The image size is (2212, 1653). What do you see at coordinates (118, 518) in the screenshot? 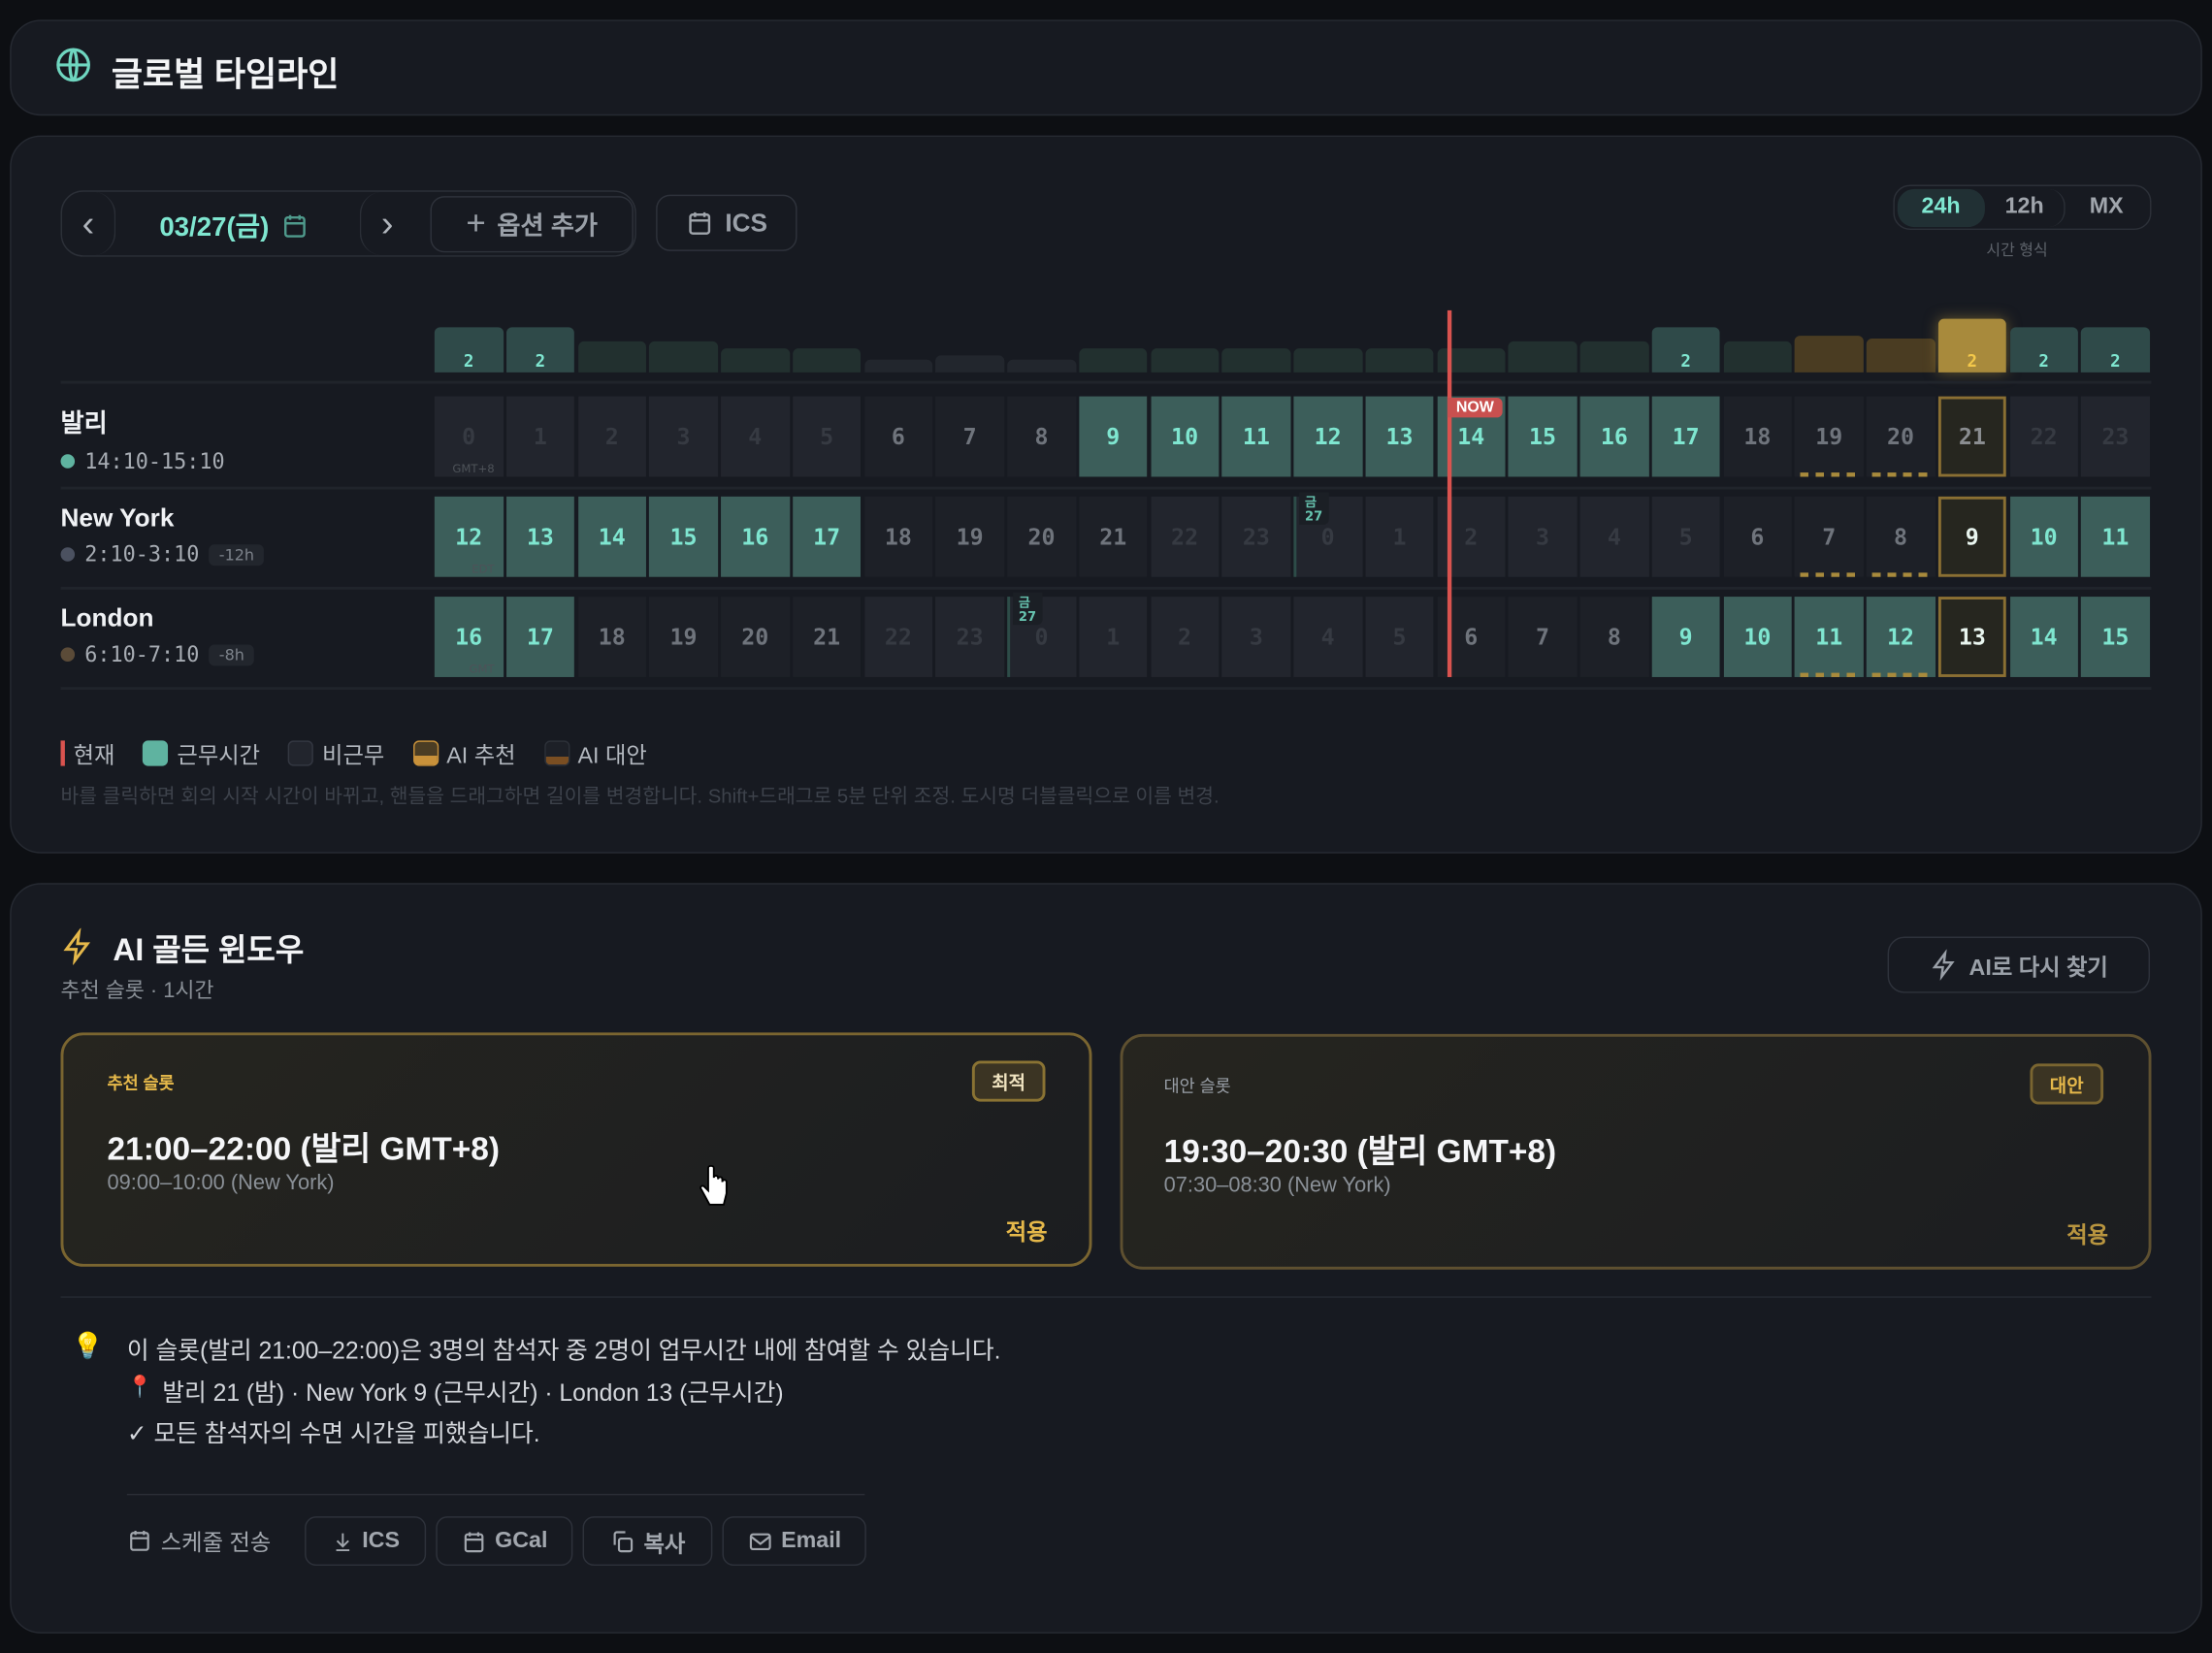
I see `city-name: New York` at bounding box center [118, 518].